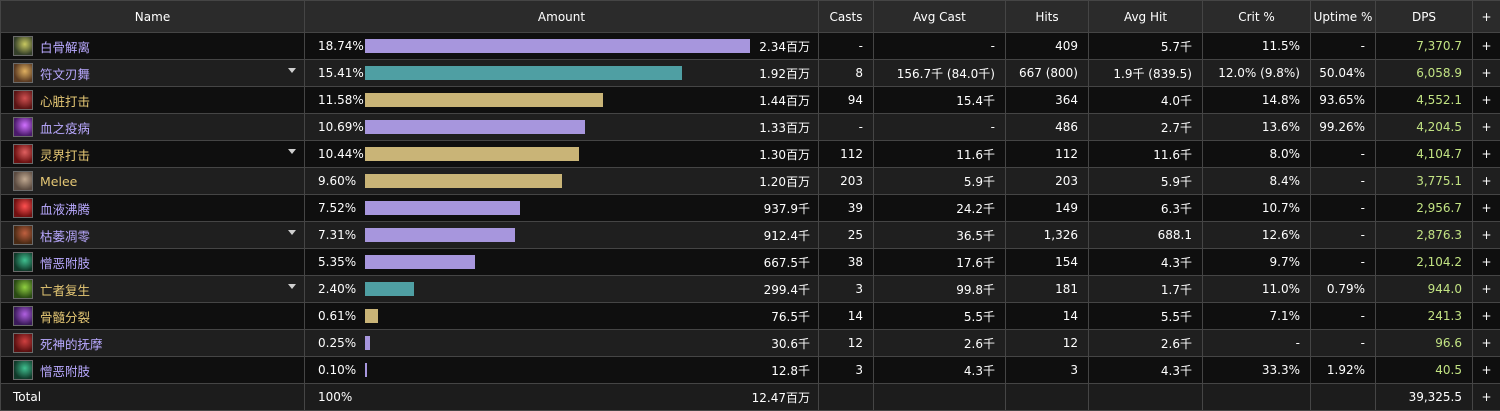 This screenshot has height=411, width=1500. What do you see at coordinates (23, 181) in the screenshot?
I see `melee-icon` at bounding box center [23, 181].